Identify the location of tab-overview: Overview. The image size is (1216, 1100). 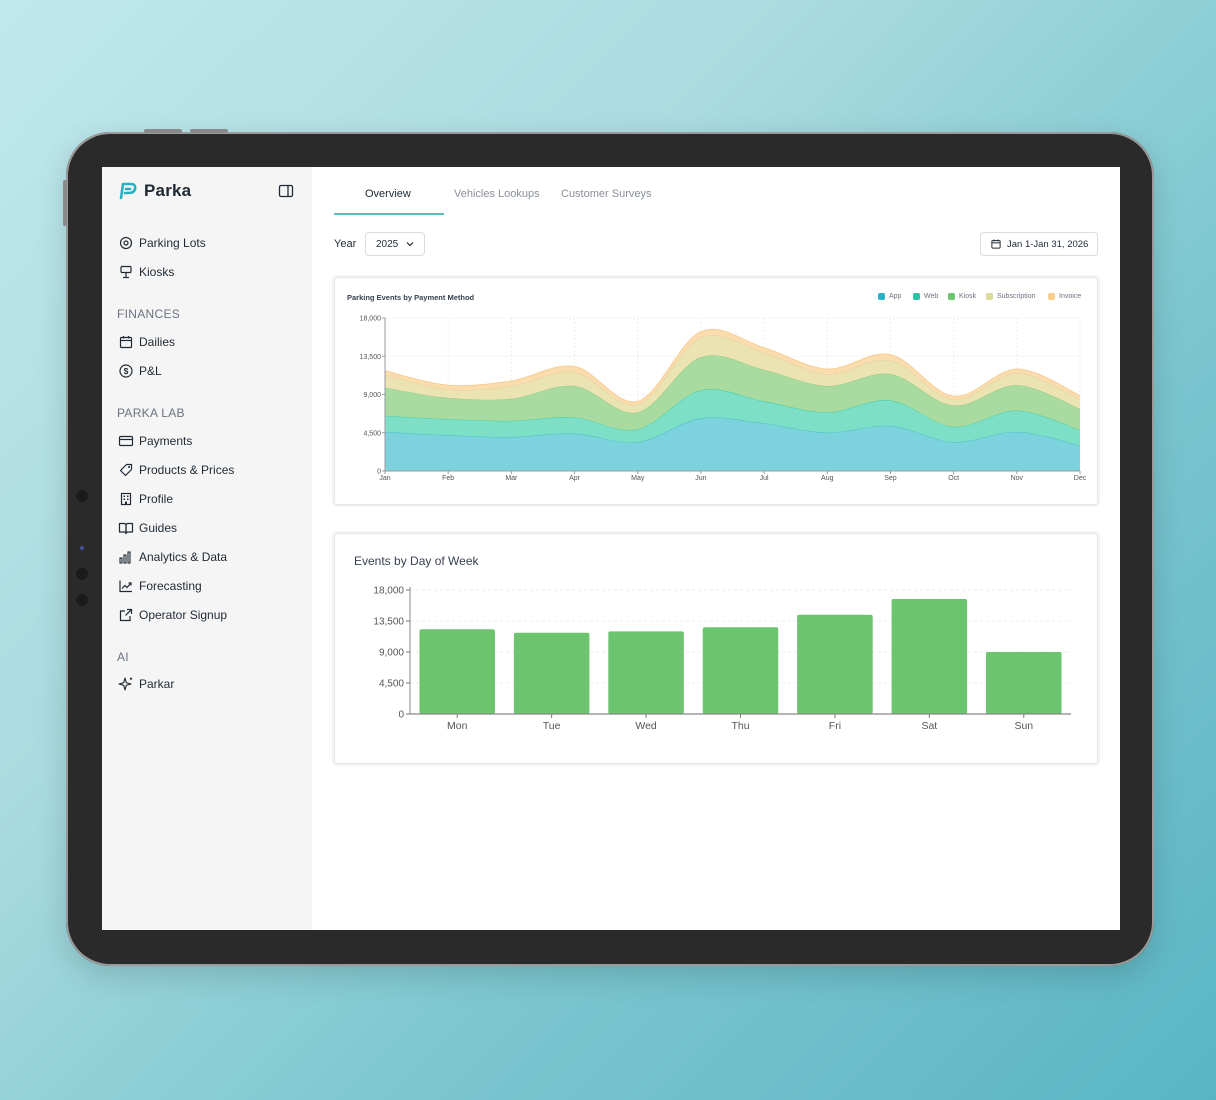
(388, 194).